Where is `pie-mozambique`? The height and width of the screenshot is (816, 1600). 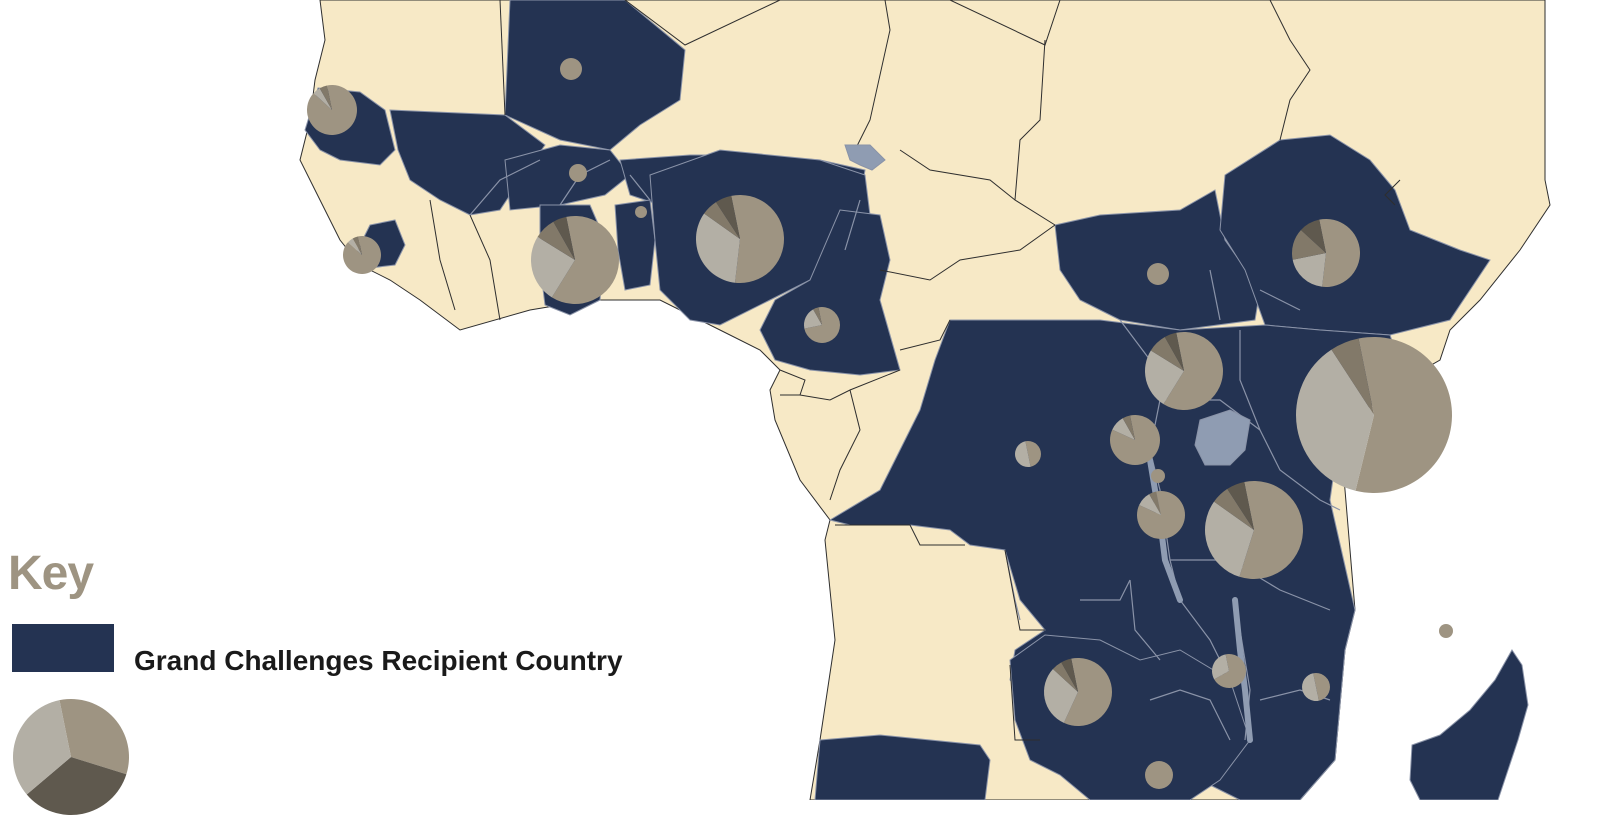
pie-mozambique is located at coordinates (1316, 687).